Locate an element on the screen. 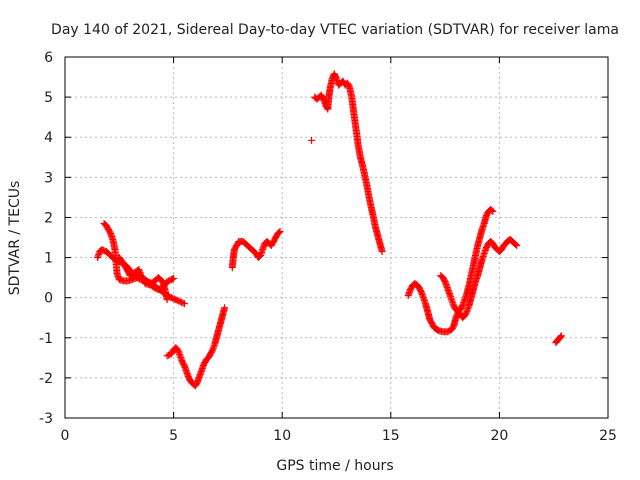  x-tick-label: 15 is located at coordinates (391, 436).